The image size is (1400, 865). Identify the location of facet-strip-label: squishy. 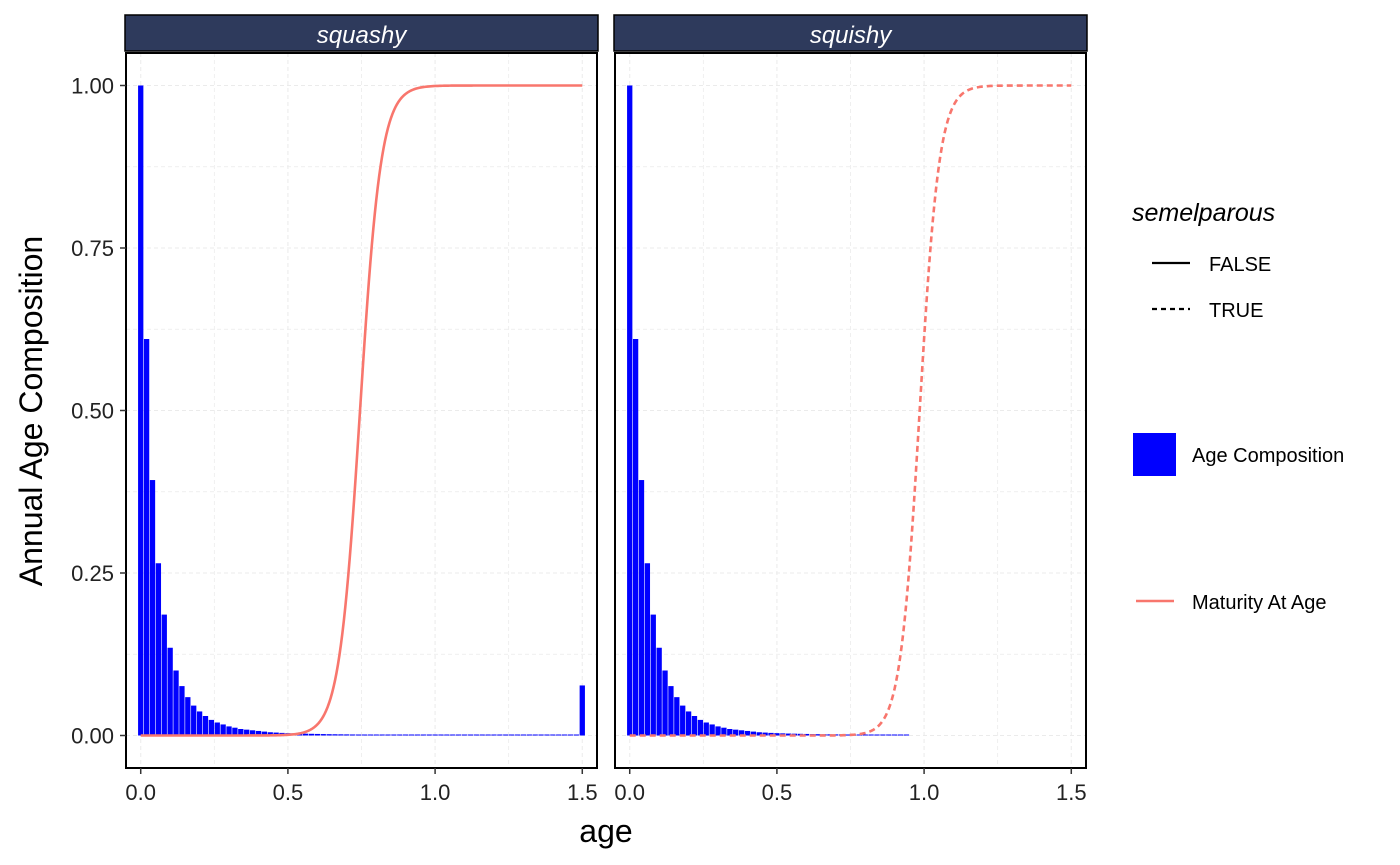
(851, 35).